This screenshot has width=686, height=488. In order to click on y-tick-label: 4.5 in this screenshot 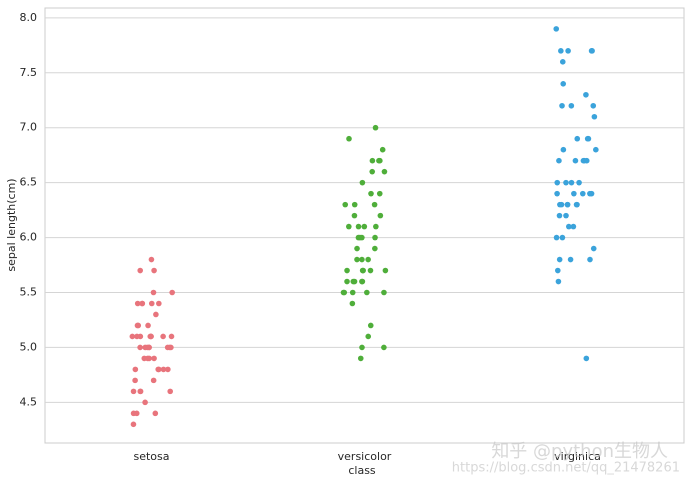, I will do `click(29, 401)`.